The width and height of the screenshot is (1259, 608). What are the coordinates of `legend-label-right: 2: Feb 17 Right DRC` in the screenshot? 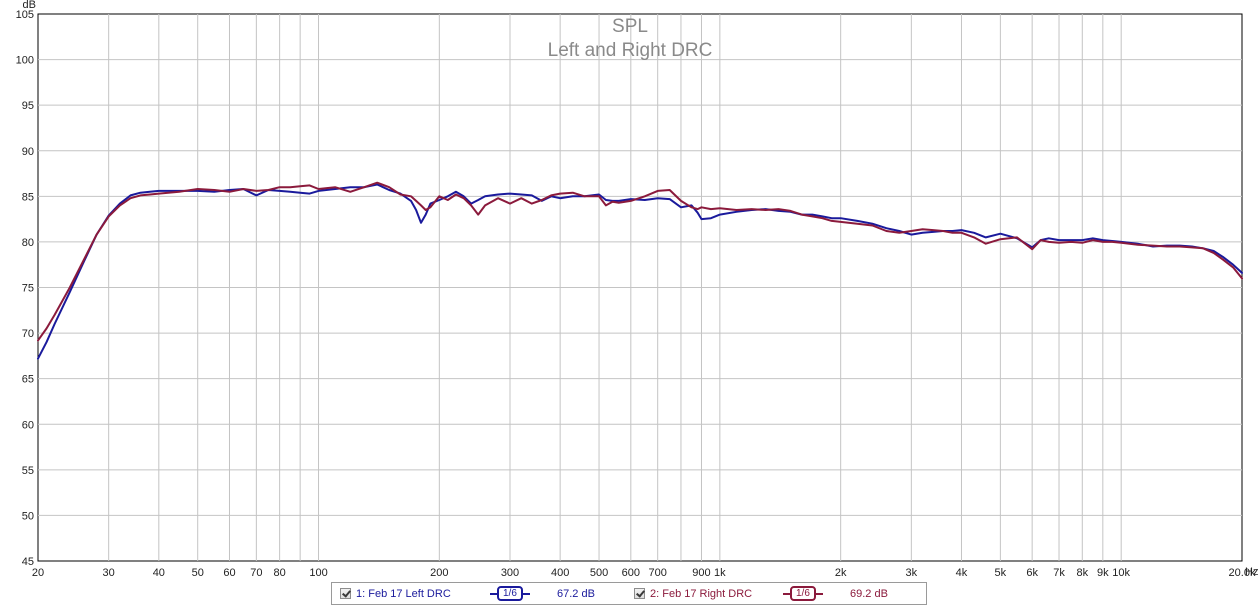 It's located at (701, 593).